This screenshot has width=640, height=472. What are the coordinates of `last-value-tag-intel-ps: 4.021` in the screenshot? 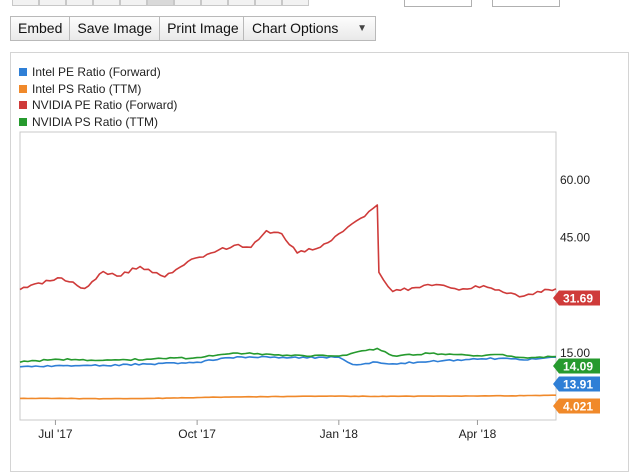 It's located at (576, 406).